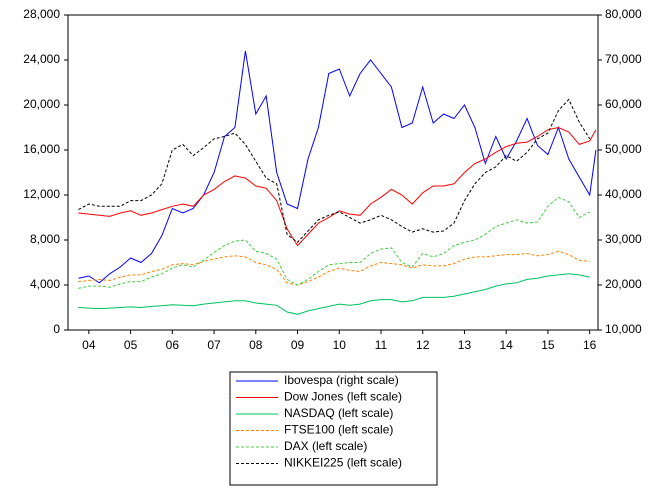 The width and height of the screenshot is (657, 492). What do you see at coordinates (623, 239) in the screenshot?
I see `y2-tick-label: 30,000` at bounding box center [623, 239].